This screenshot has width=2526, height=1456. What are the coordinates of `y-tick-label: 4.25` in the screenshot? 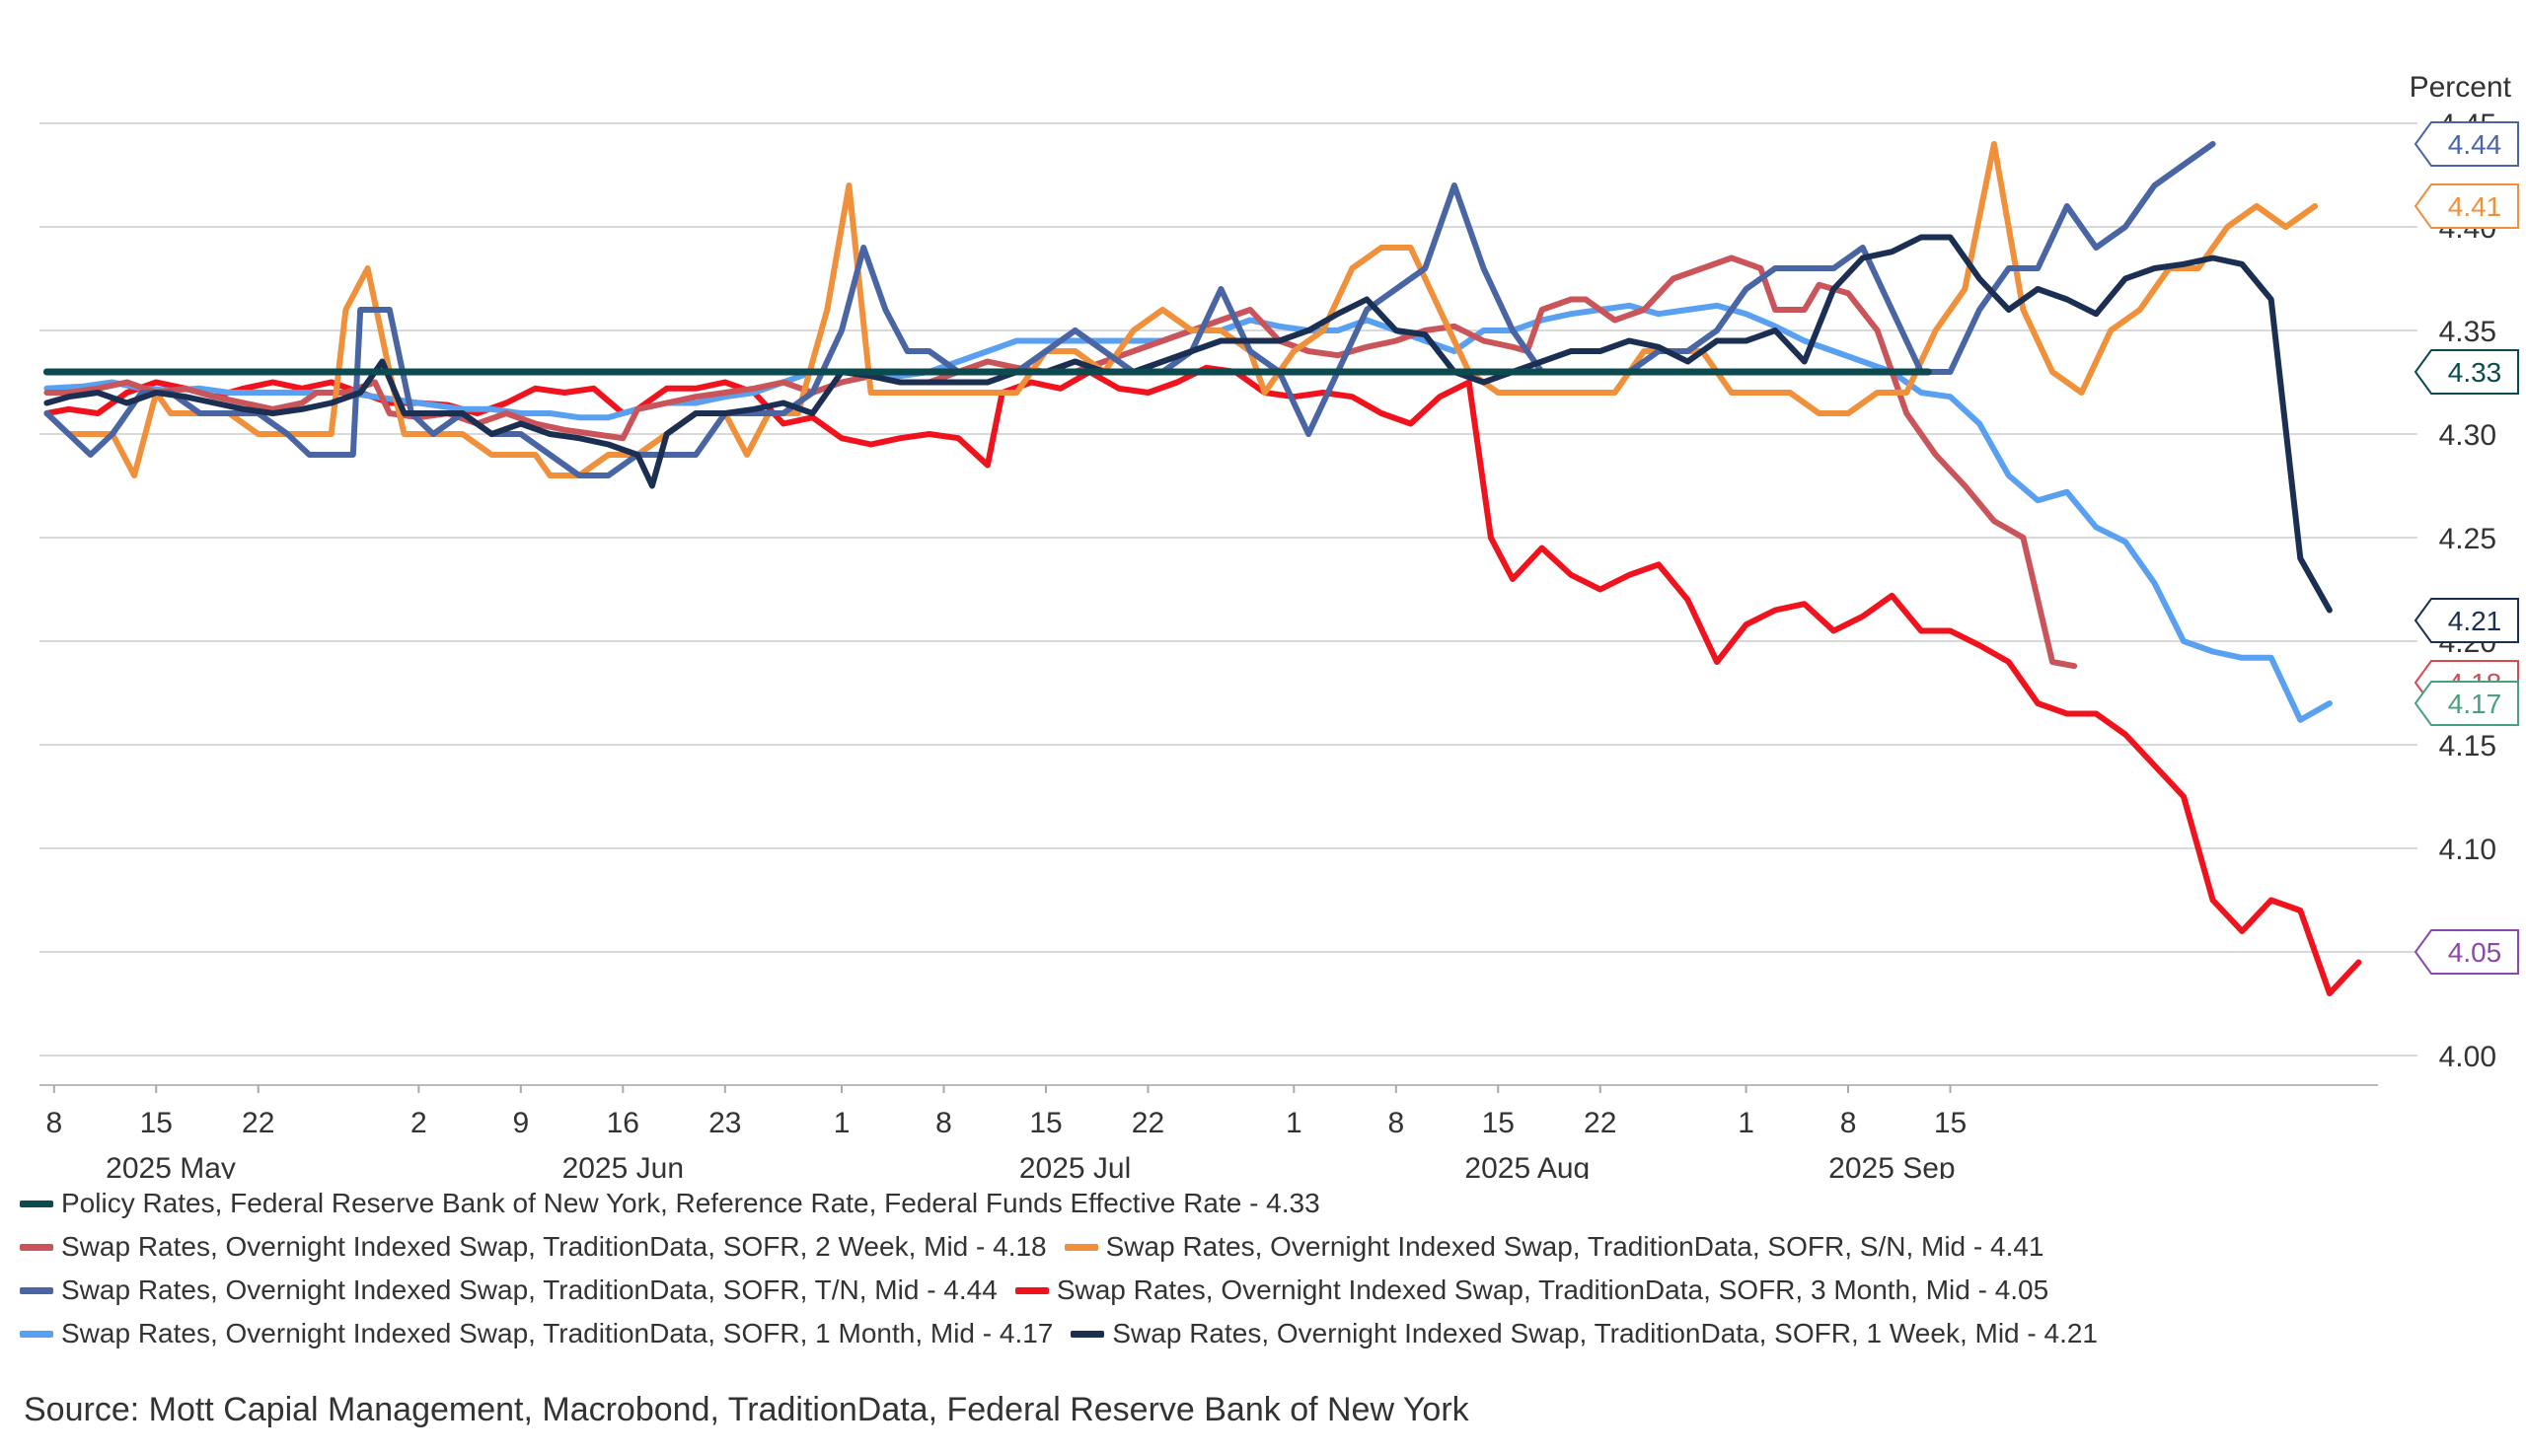 It's located at (2467, 539).